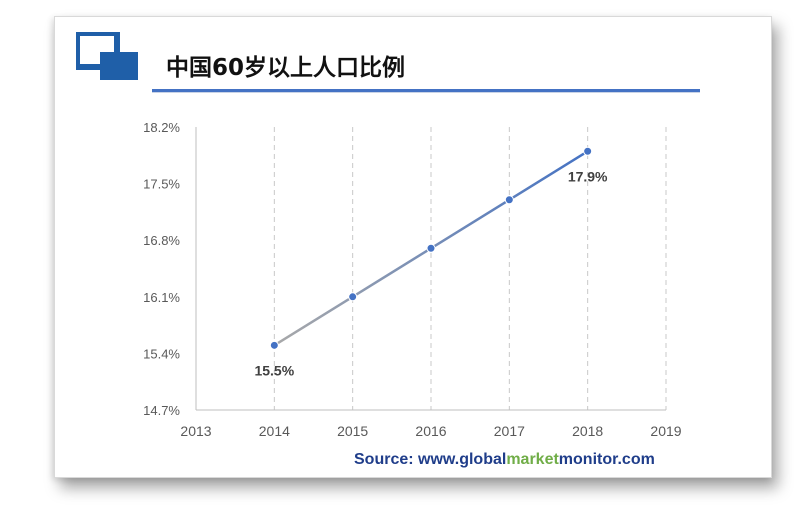  I want to click on x-tick-label: 2018, so click(587, 431).